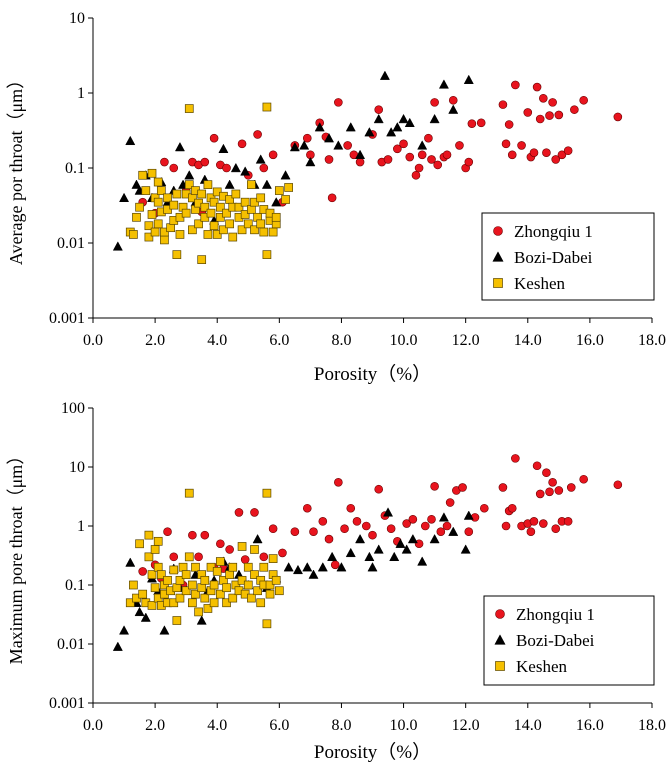 Image resolution: width=667 pixels, height=763 pixels. Describe the element at coordinates (652, 725) in the screenshot. I see `x-tick-label: 18.0` at that location.